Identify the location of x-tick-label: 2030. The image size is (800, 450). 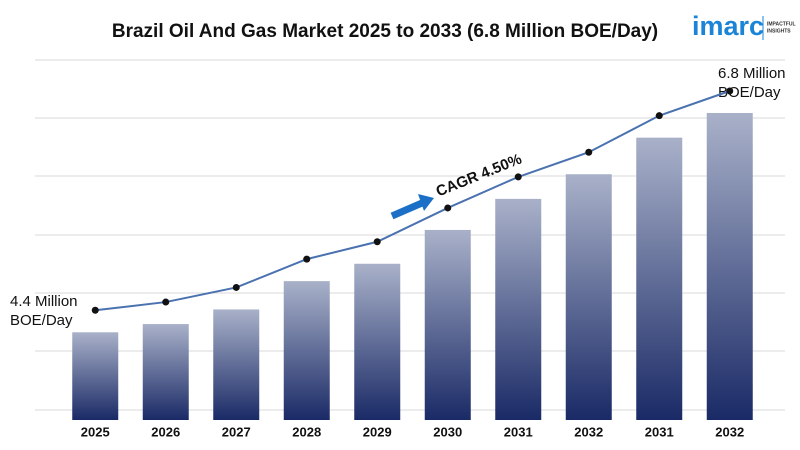
(447, 431).